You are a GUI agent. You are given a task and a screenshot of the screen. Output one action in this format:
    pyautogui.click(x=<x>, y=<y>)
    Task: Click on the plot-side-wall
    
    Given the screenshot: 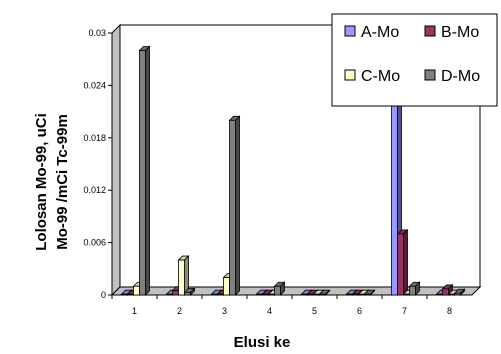 What is the action you would take?
    pyautogui.click(x=116, y=160)
    